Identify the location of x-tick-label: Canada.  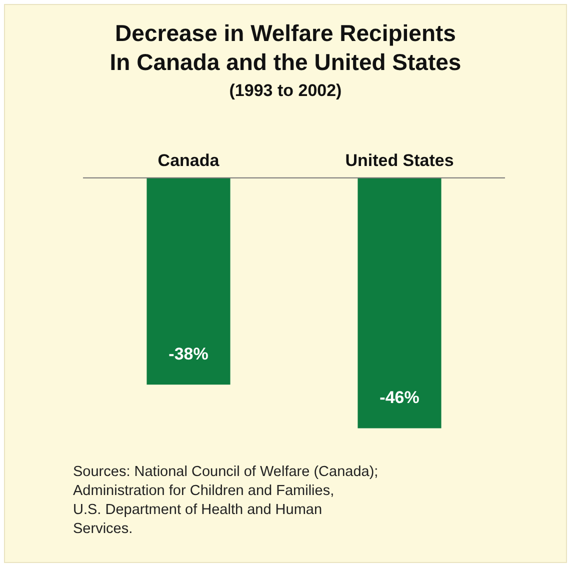
(189, 160).